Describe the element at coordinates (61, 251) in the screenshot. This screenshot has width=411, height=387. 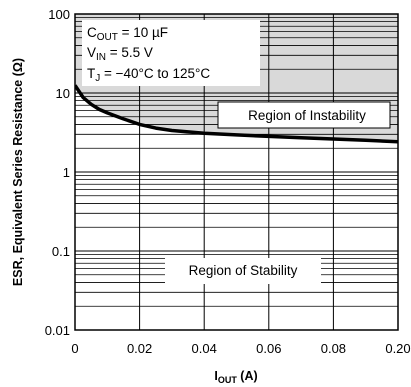
I see `y-tick-label: 0.1` at that location.